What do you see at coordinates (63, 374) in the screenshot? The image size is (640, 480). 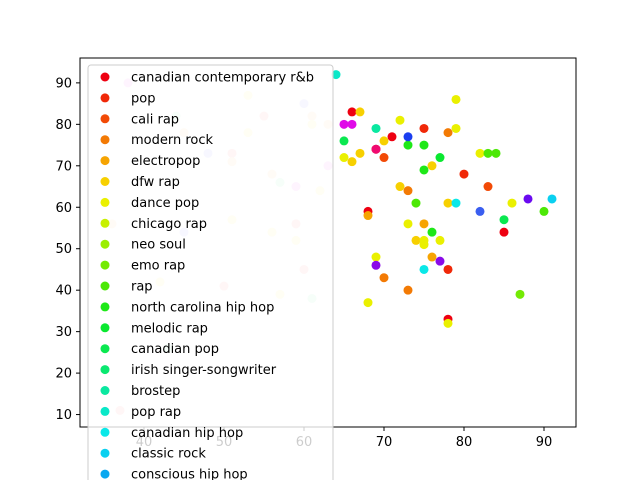 I see `y-tick-label: 20` at bounding box center [63, 374].